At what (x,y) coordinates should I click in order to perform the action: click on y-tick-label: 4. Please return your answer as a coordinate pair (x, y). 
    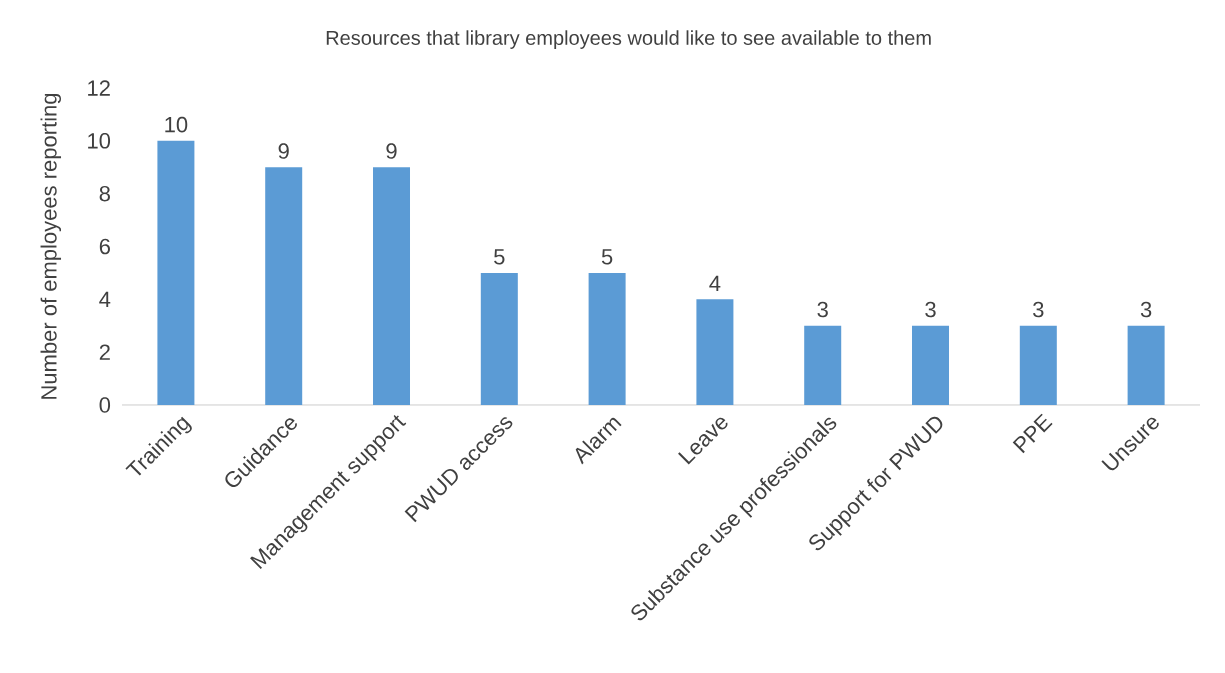
    Looking at the image, I should click on (105, 299).